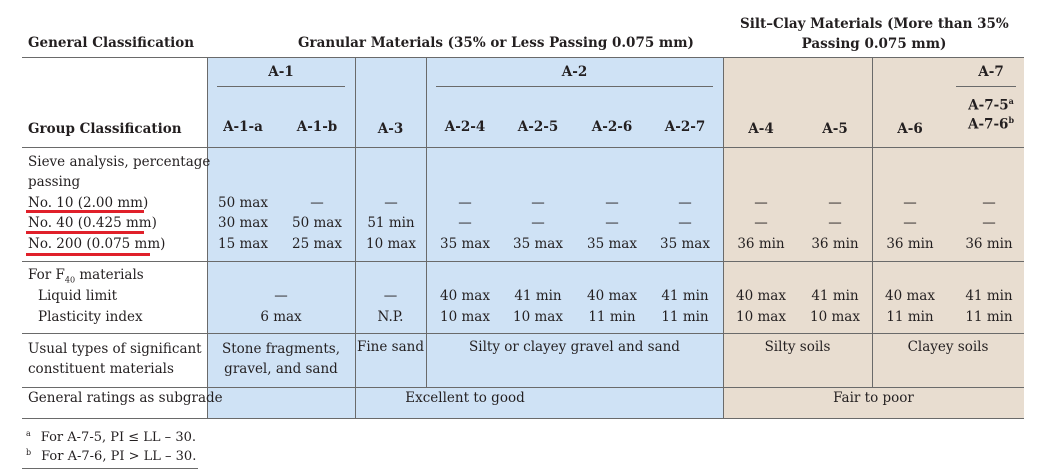 The height and width of the screenshot is (476, 1038). I want to click on group-classification-header: Group Classification, so click(105, 129).